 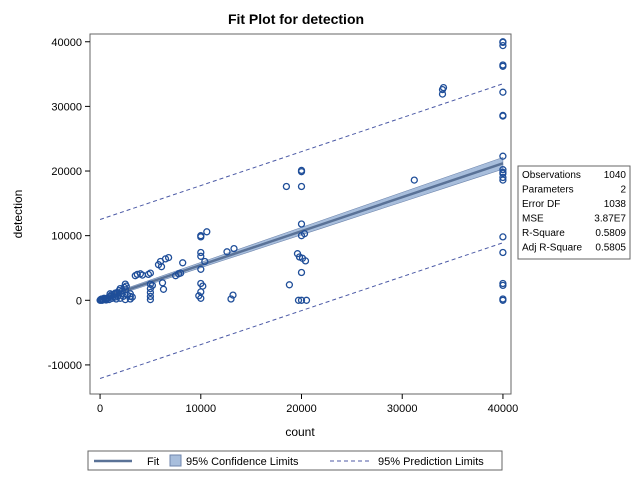 What do you see at coordinates (66, 43) in the screenshot?
I see `y-tick-label: 40000` at bounding box center [66, 43].